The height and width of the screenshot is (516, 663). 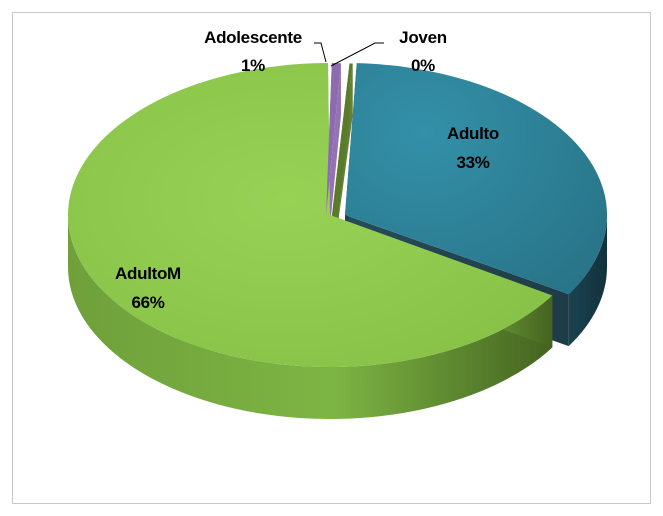 I want to click on pie-slice-joven, so click(x=342, y=139).